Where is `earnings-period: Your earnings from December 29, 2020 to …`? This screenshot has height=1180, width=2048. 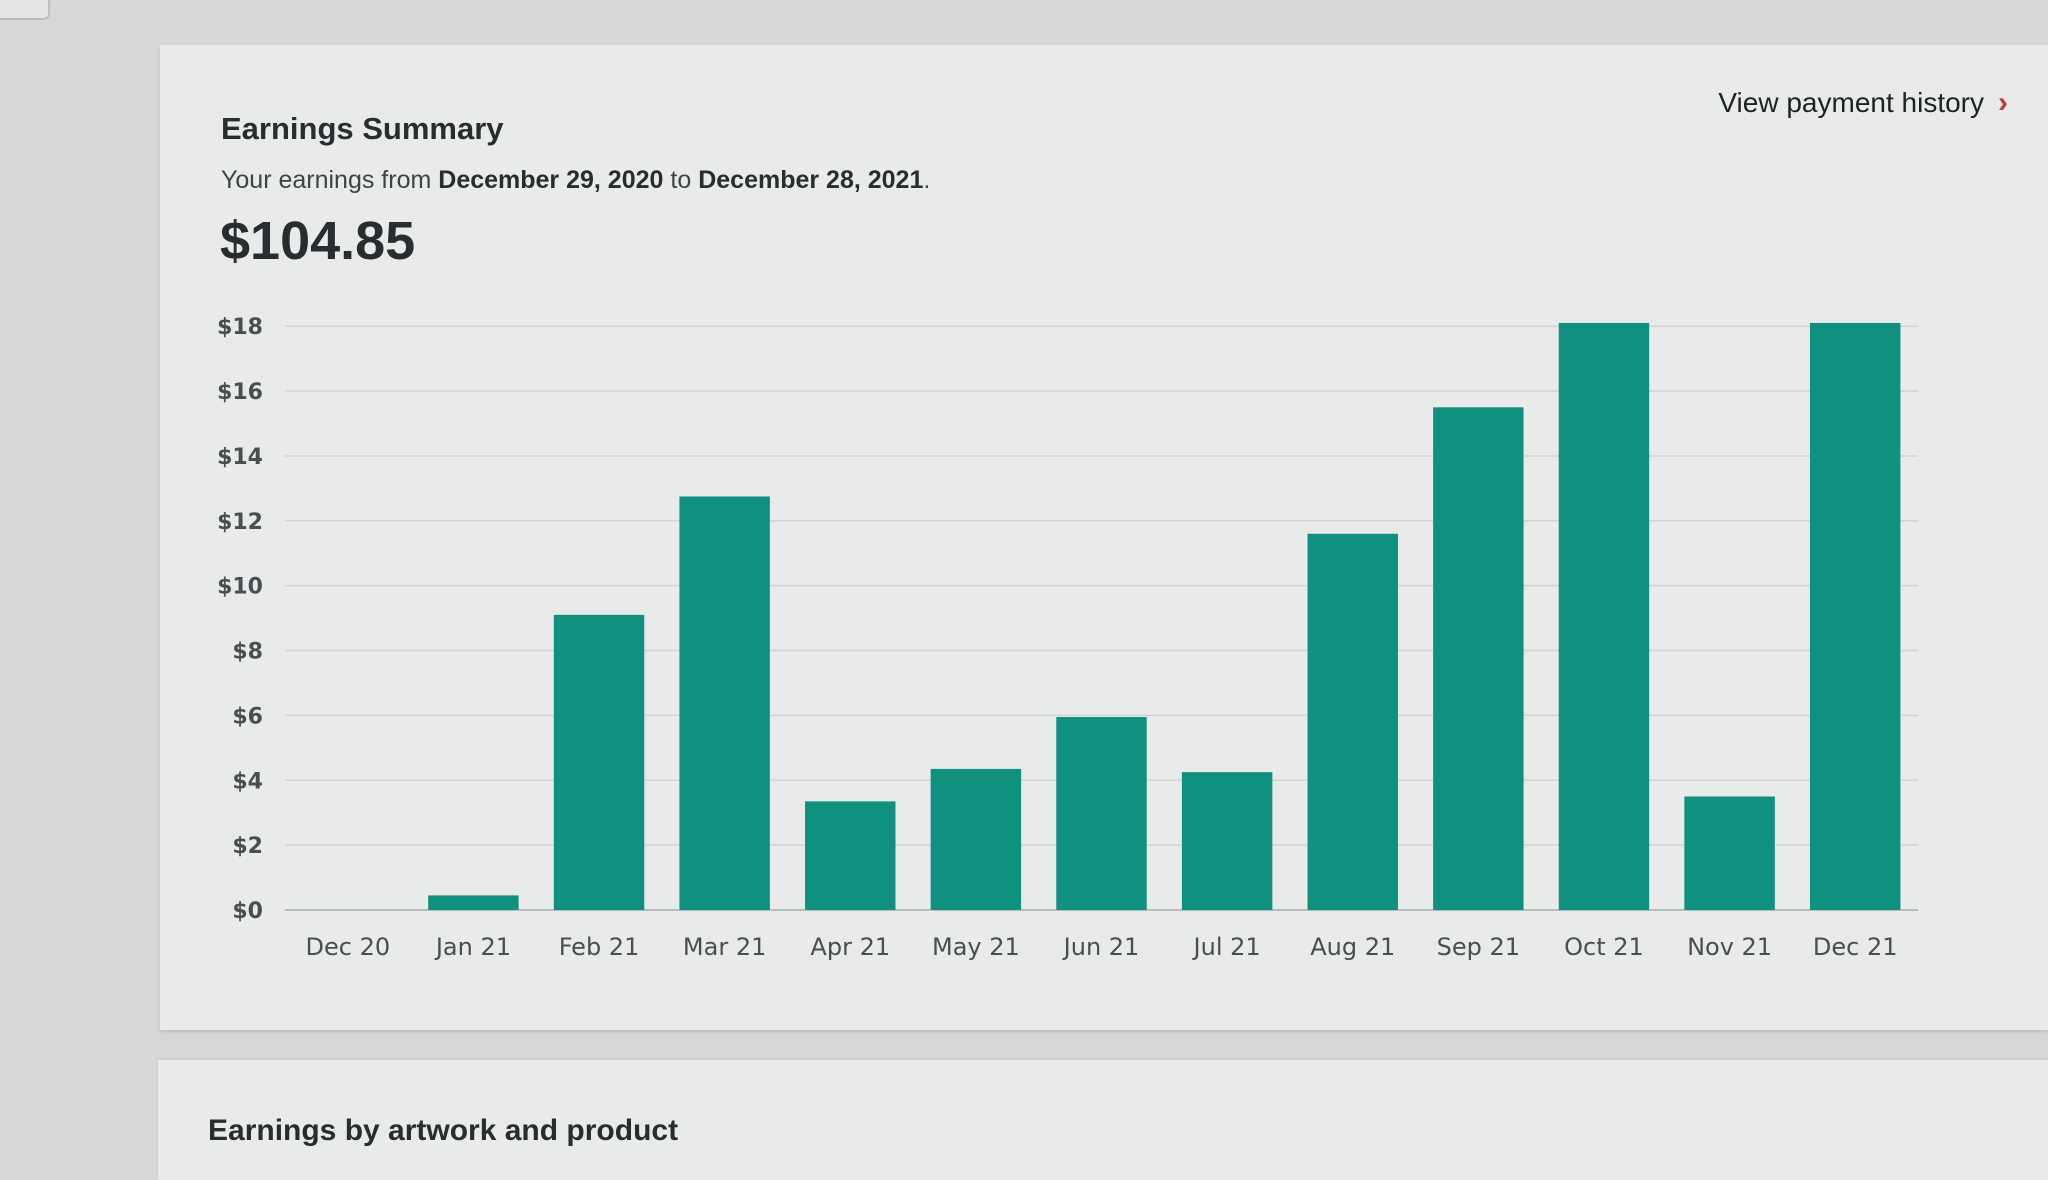
earnings-period: Your earnings from December 29, 2020 to … is located at coordinates (575, 180).